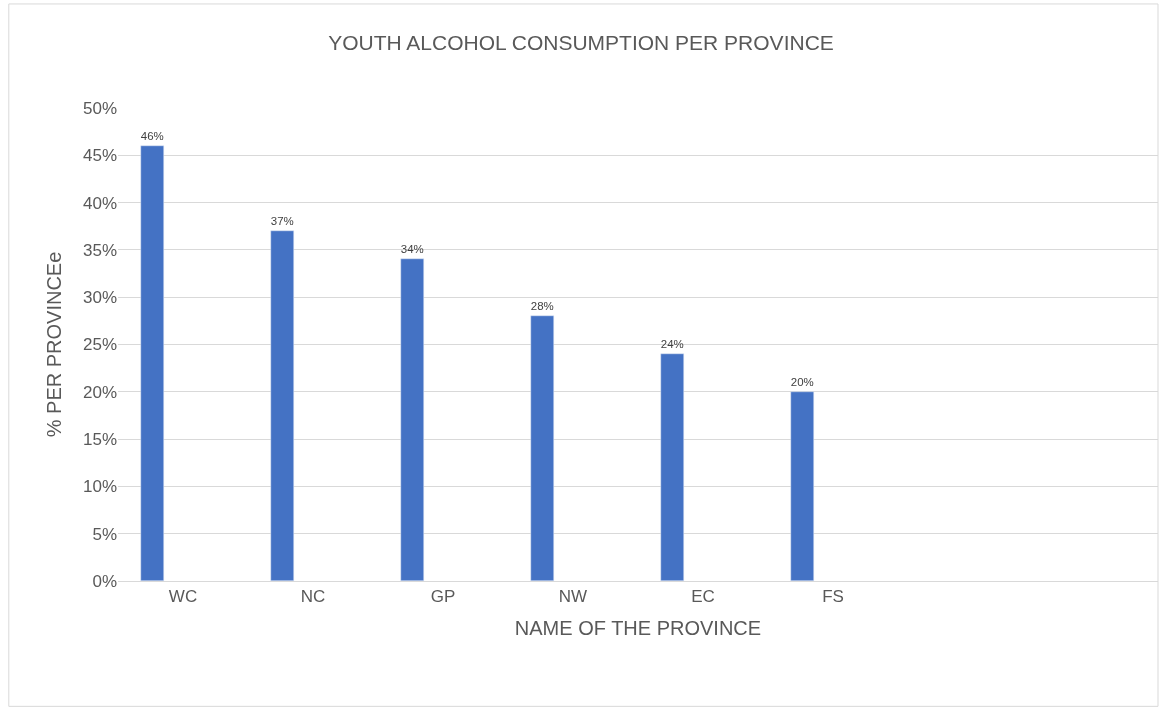 This screenshot has height=709, width=1162. I want to click on x-tick-label: EC, so click(703, 597).